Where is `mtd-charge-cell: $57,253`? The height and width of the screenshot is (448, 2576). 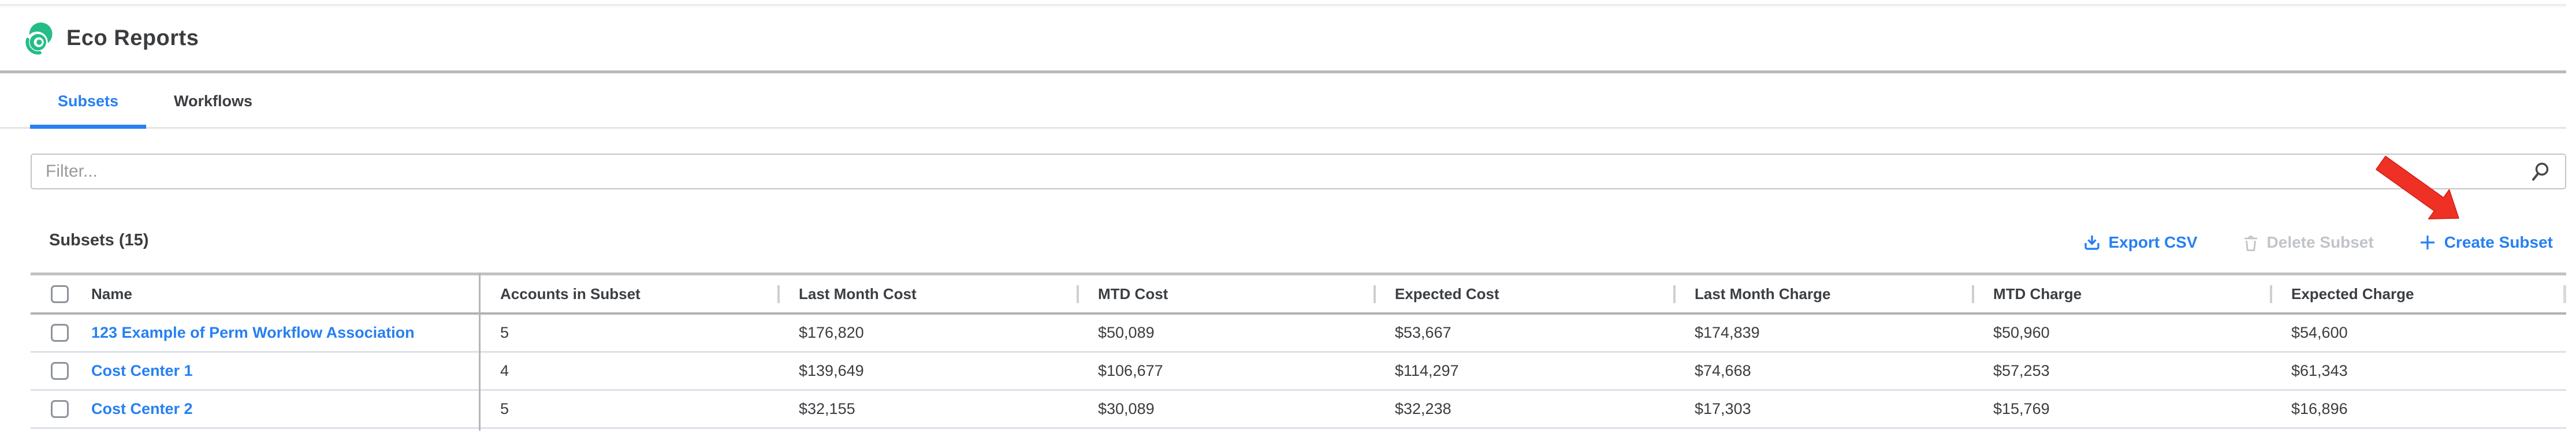
mtd-charge-cell: $57,253 is located at coordinates (2021, 370).